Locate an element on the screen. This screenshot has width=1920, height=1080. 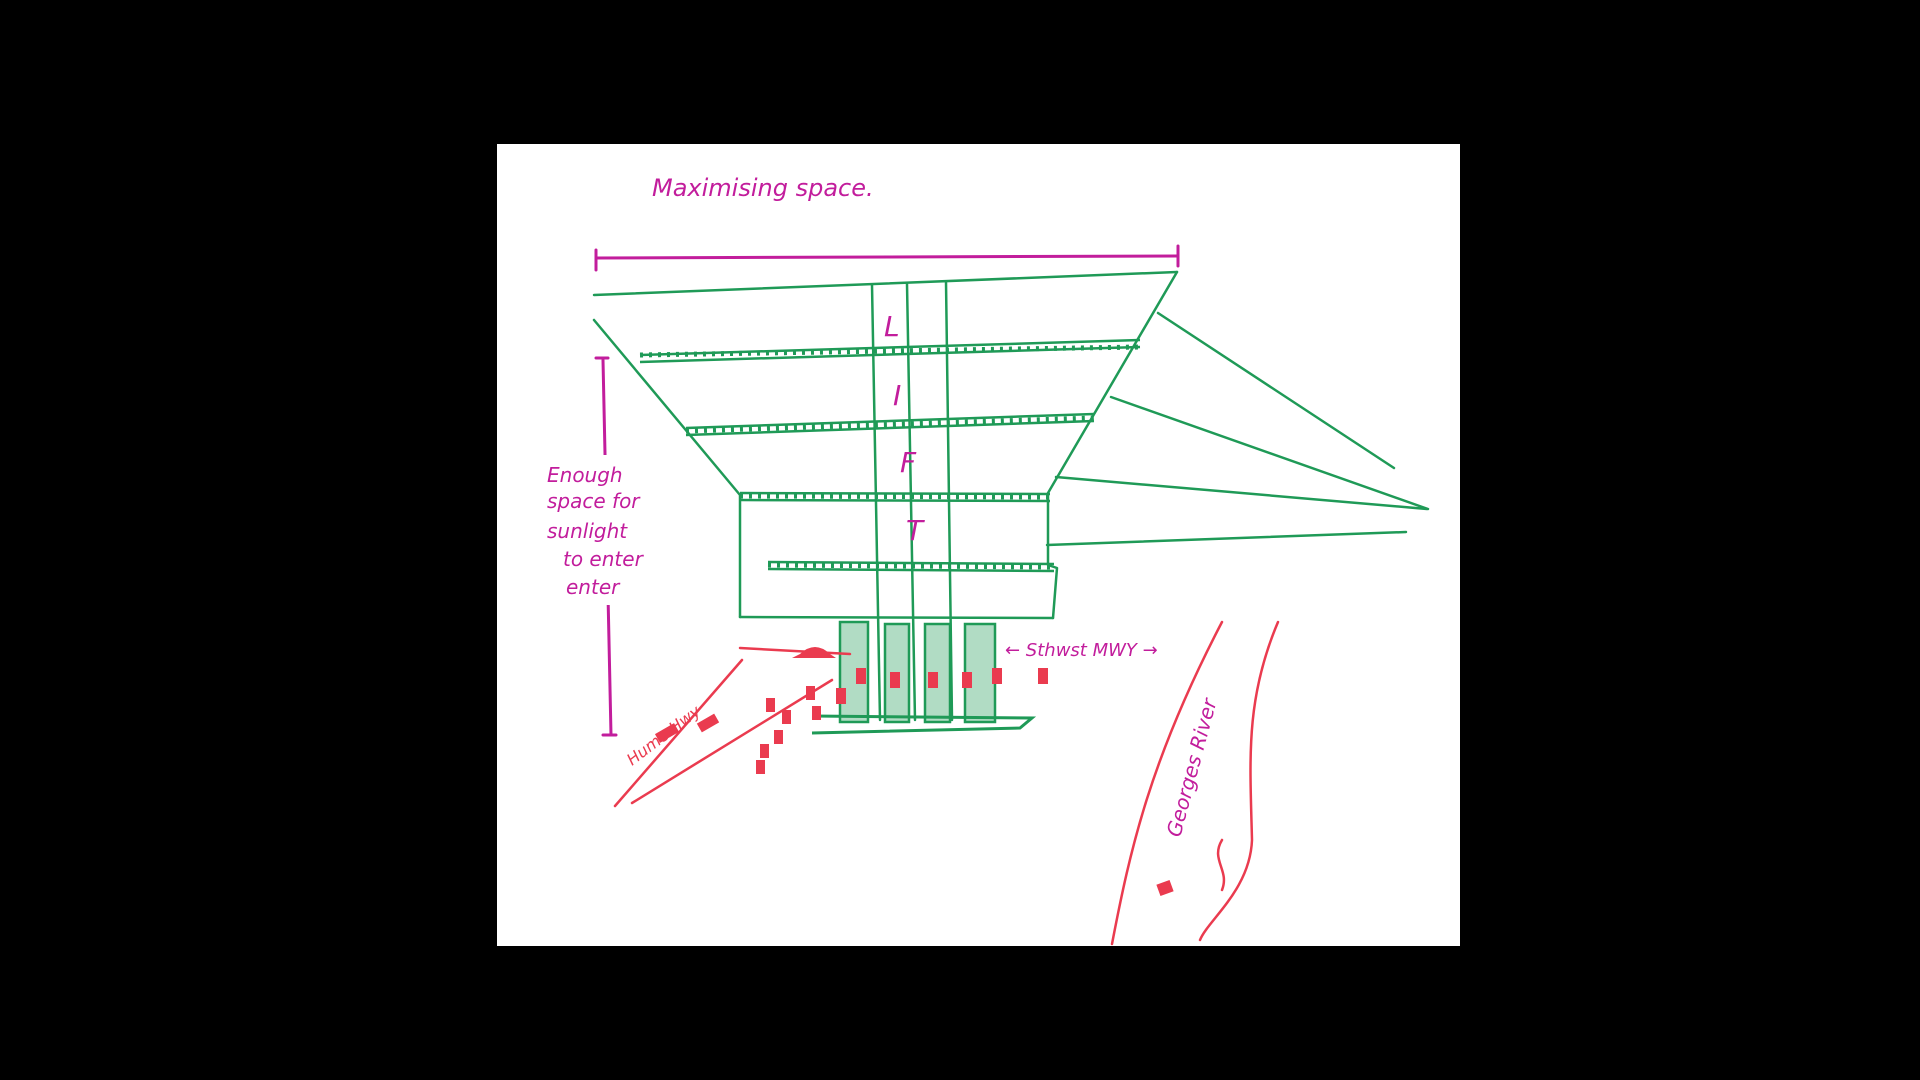
lift-letter: I is located at coordinates (897, 395).